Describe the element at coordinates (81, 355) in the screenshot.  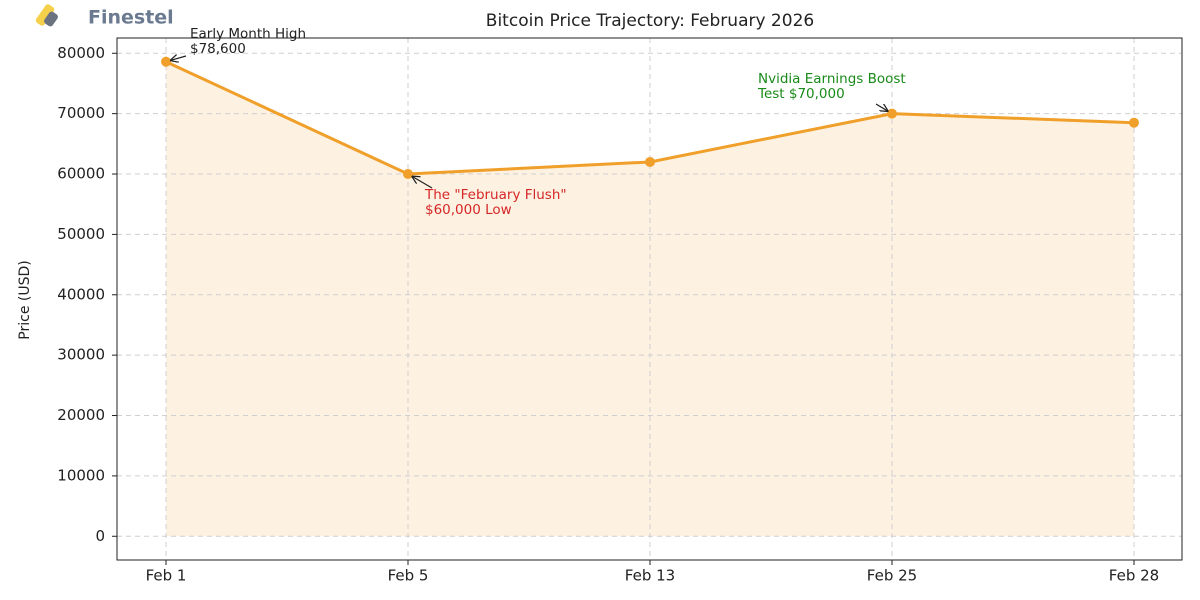
I see `y-tick-label: 30000` at that location.